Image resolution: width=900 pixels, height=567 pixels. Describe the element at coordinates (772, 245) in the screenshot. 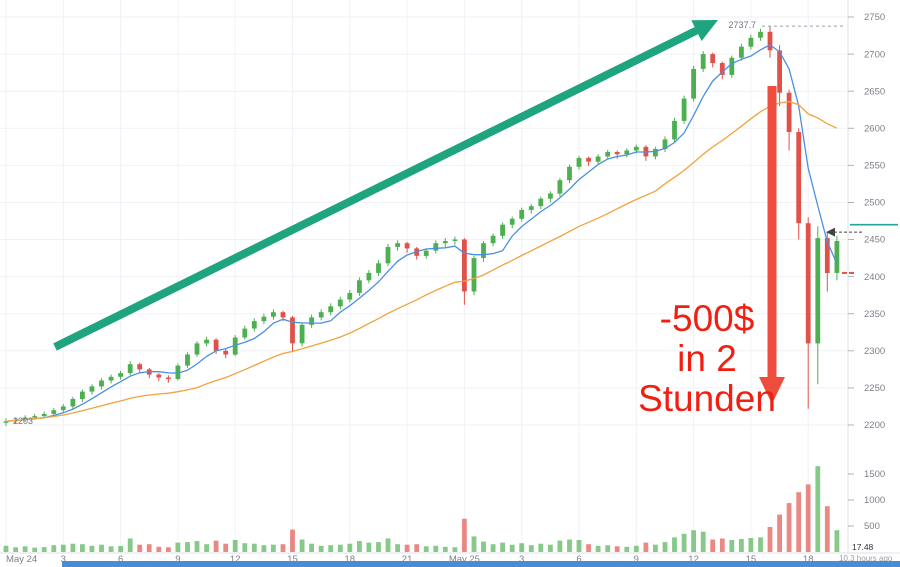

I see `drop-down-arrow` at that location.